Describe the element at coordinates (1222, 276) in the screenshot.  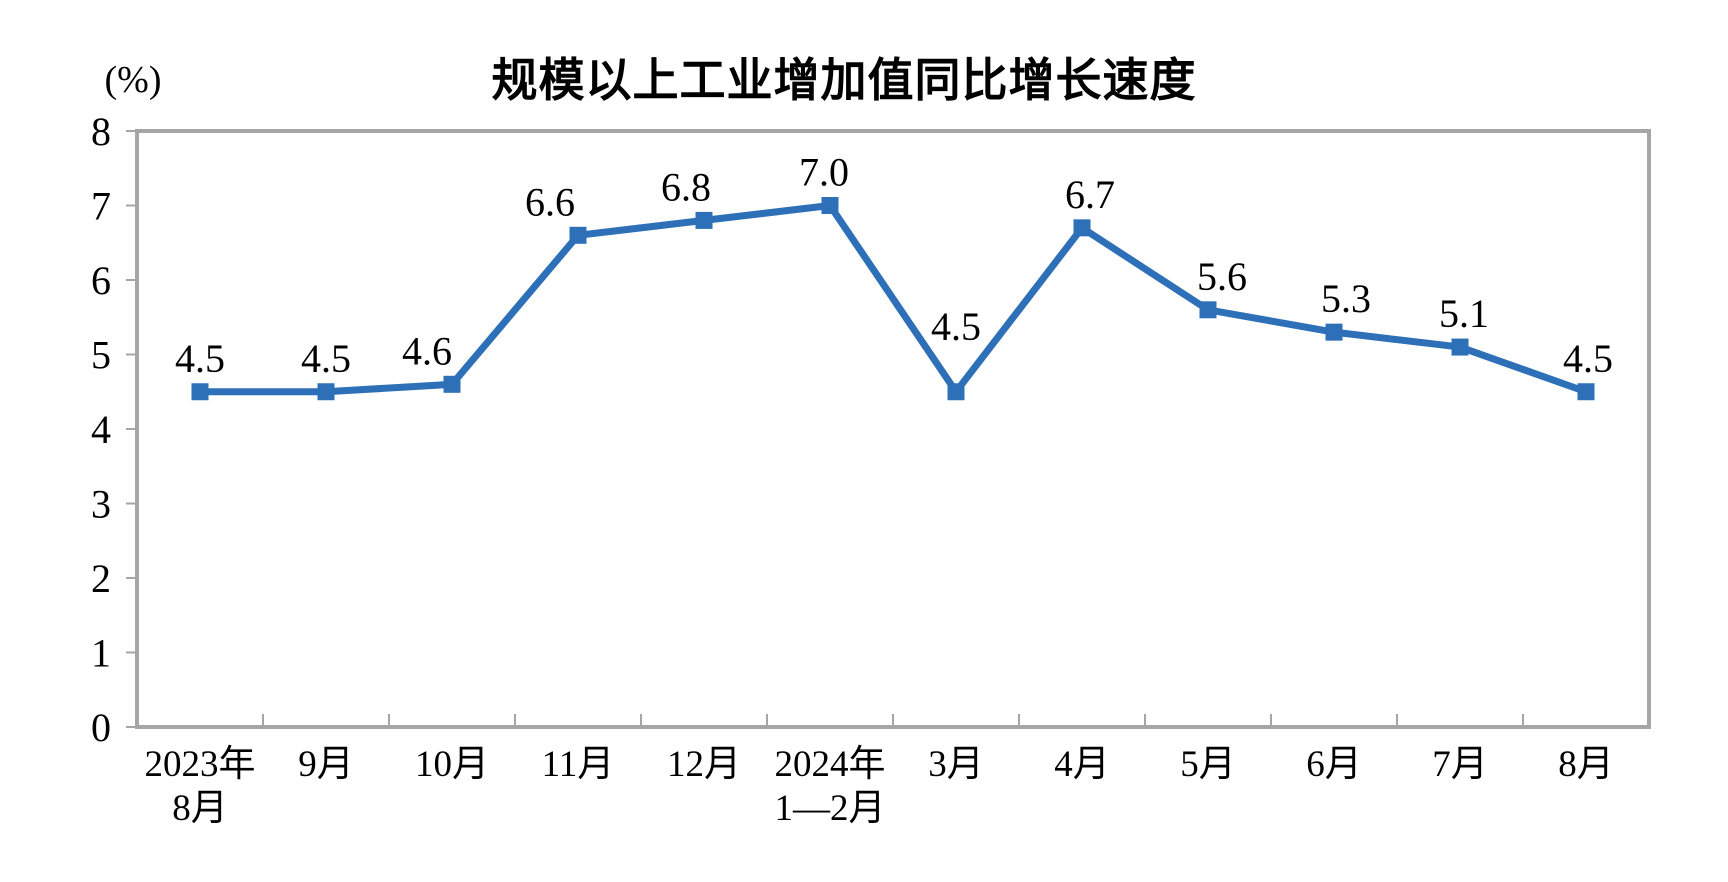
I see `data-point-label: 5.6` at that location.